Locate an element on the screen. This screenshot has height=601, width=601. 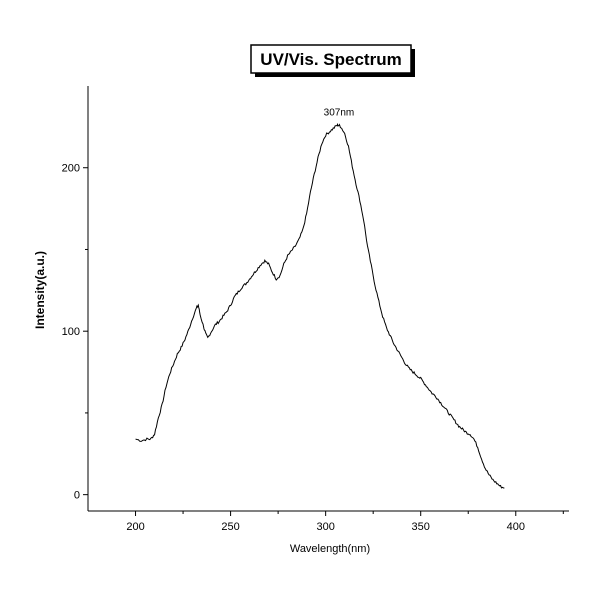
chart-title: UV/Vis. Spectrum is located at coordinates (330, 59).